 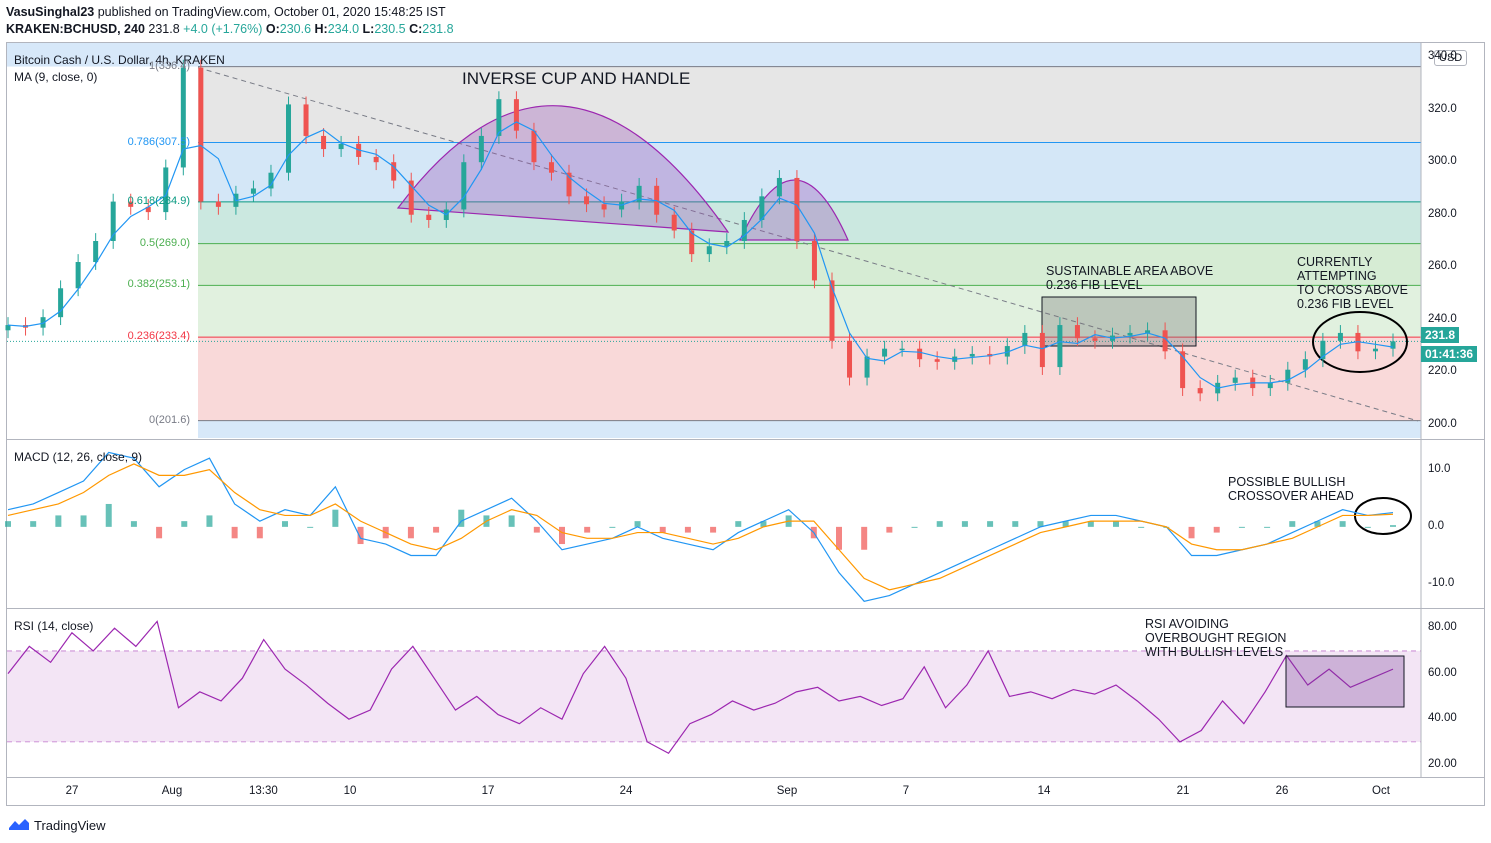 What do you see at coordinates (1044, 791) in the screenshot?
I see `x-tick-label: 14` at bounding box center [1044, 791].